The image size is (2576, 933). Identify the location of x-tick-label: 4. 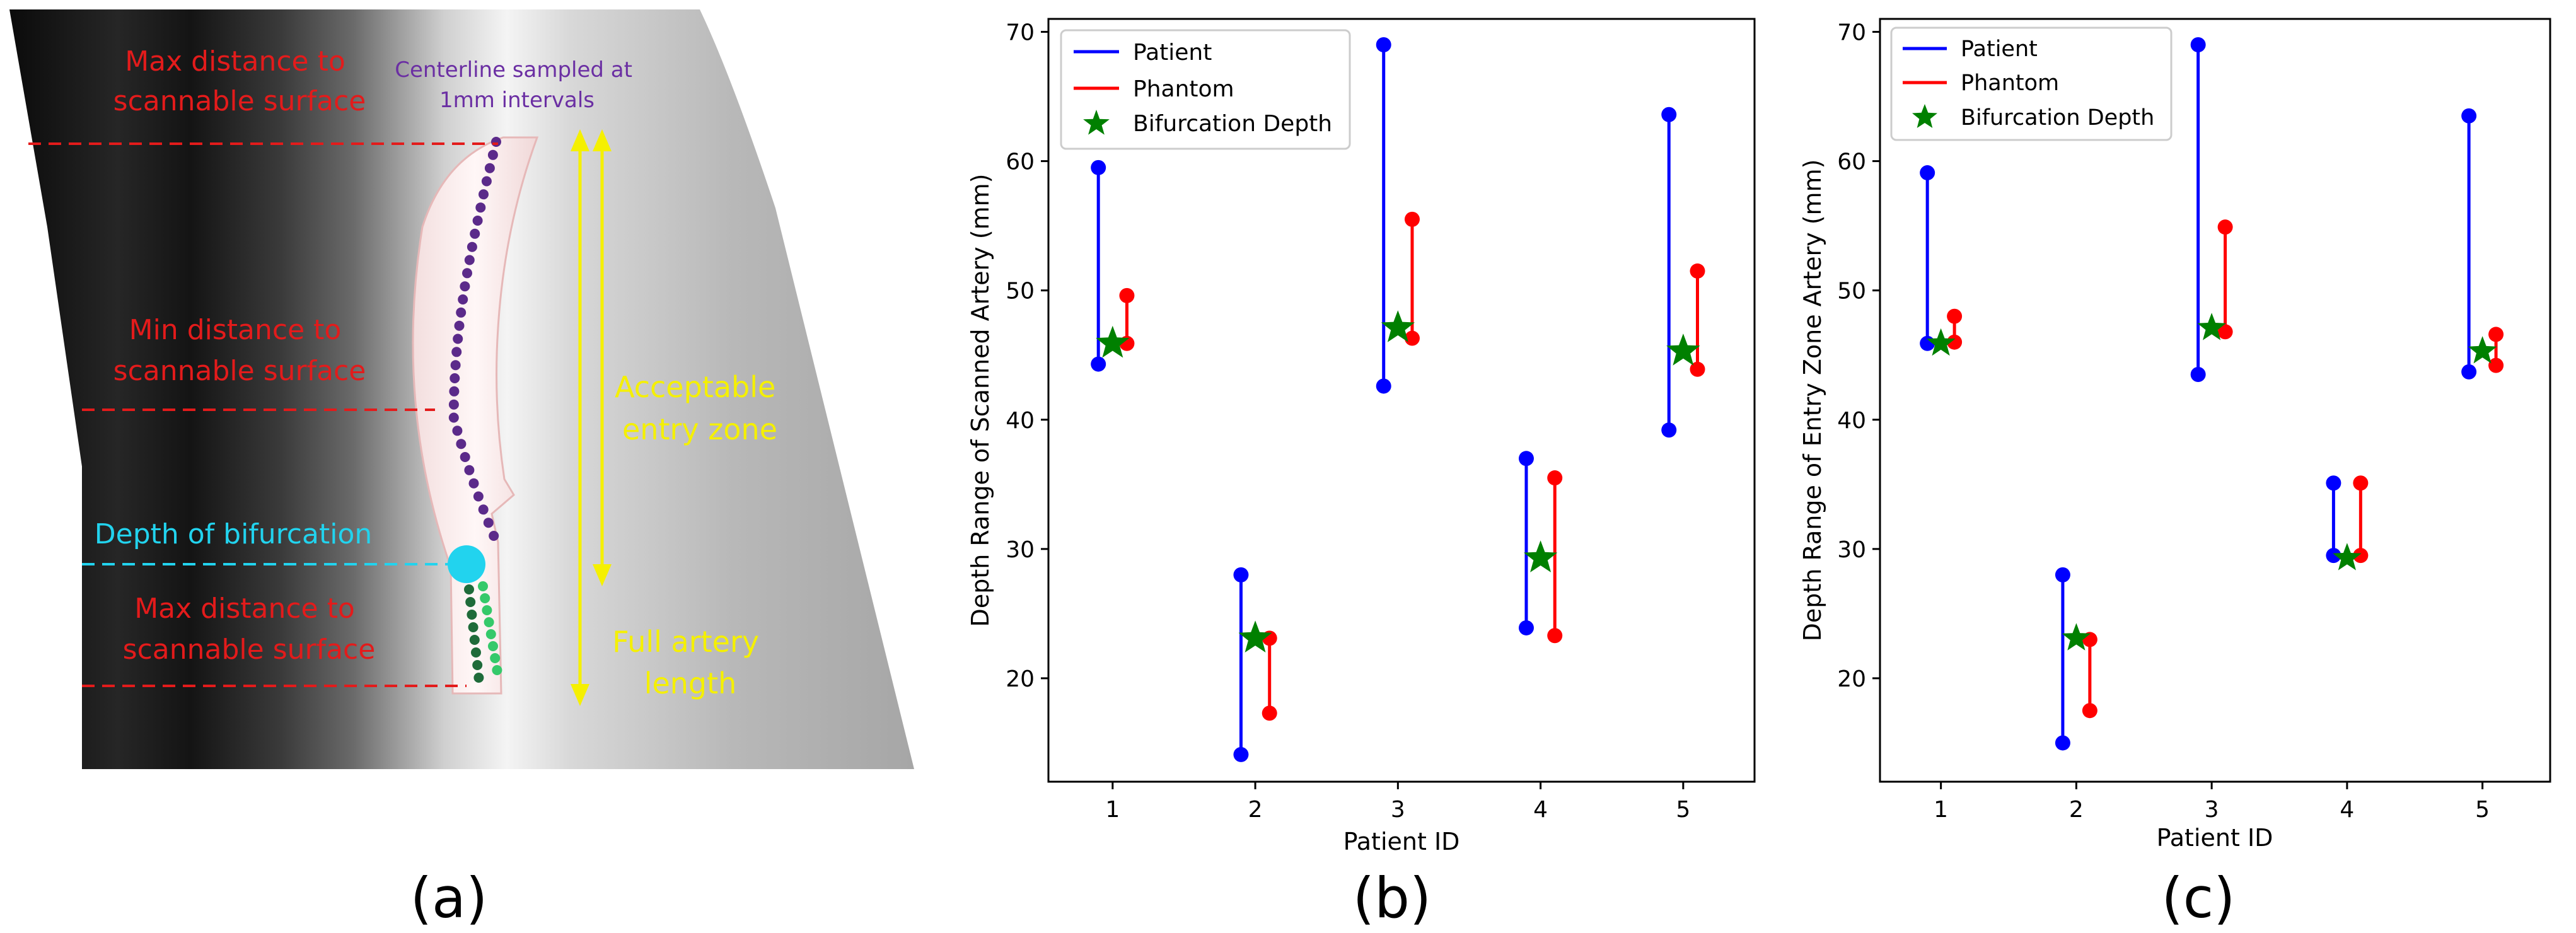
(1541, 810).